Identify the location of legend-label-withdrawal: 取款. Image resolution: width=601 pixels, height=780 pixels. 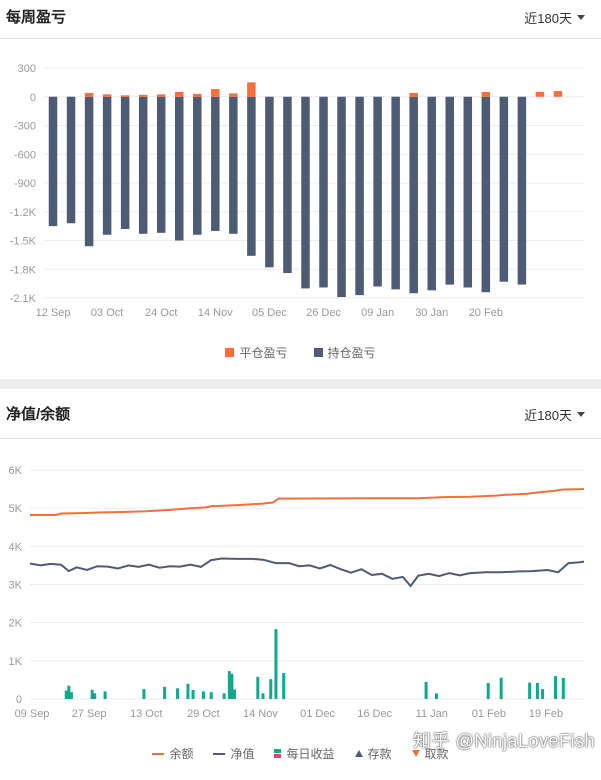
(436, 754).